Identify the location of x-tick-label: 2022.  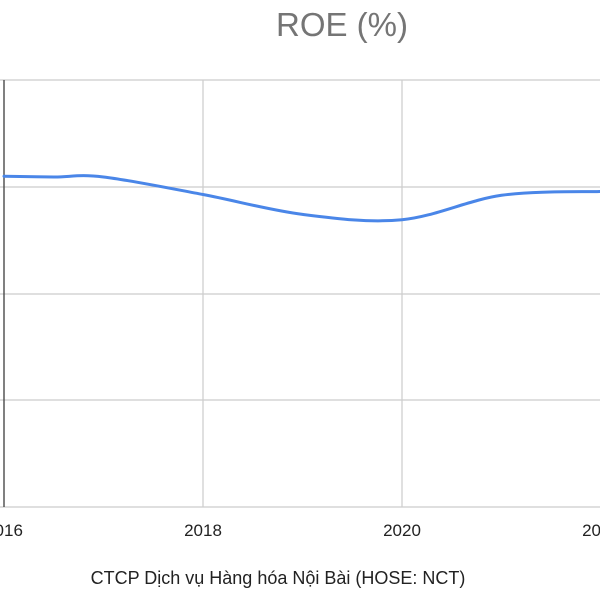
(591, 530).